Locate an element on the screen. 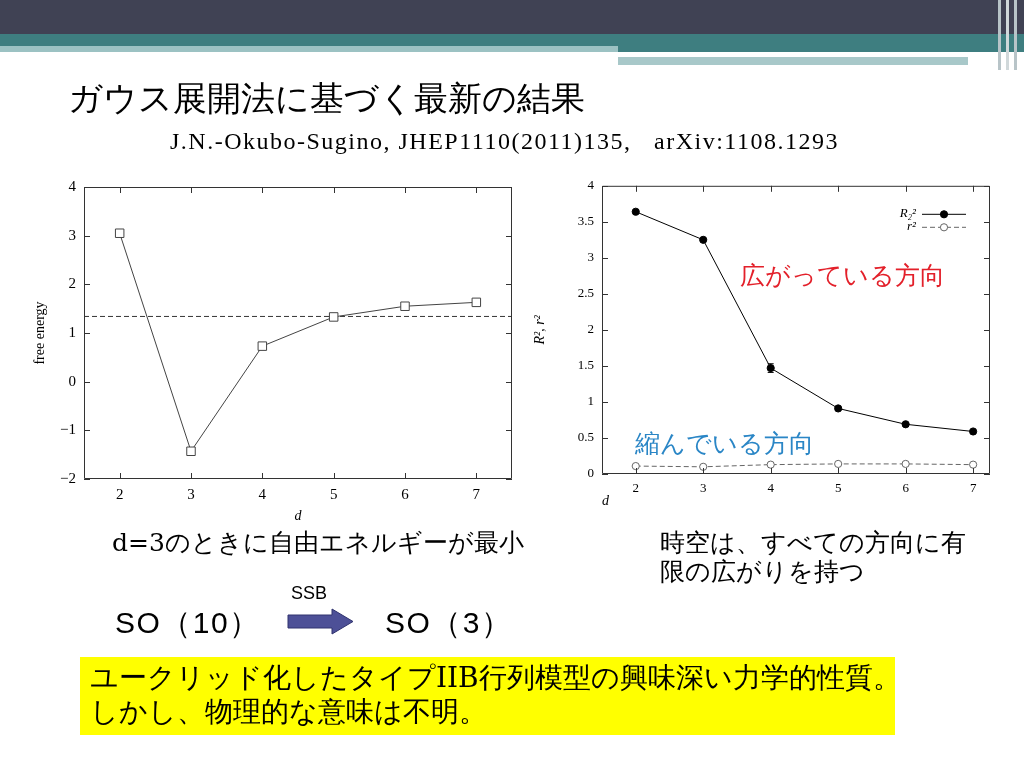  text: SO（3） is located at coordinates (449, 623).